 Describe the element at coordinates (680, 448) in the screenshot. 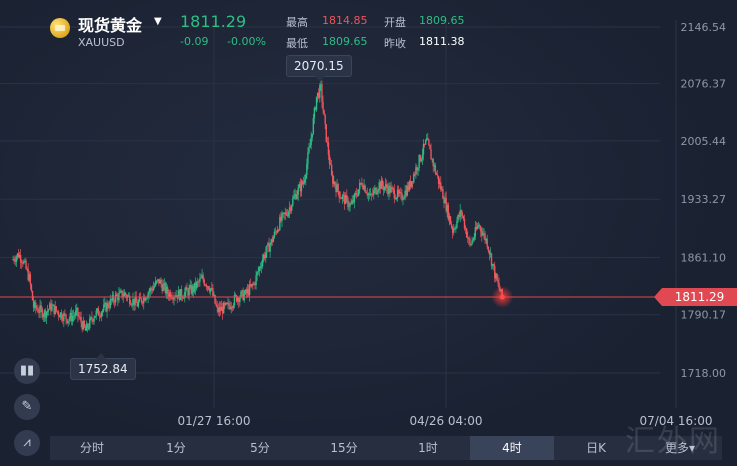

I see `tab-period-more: 更多▾` at that location.